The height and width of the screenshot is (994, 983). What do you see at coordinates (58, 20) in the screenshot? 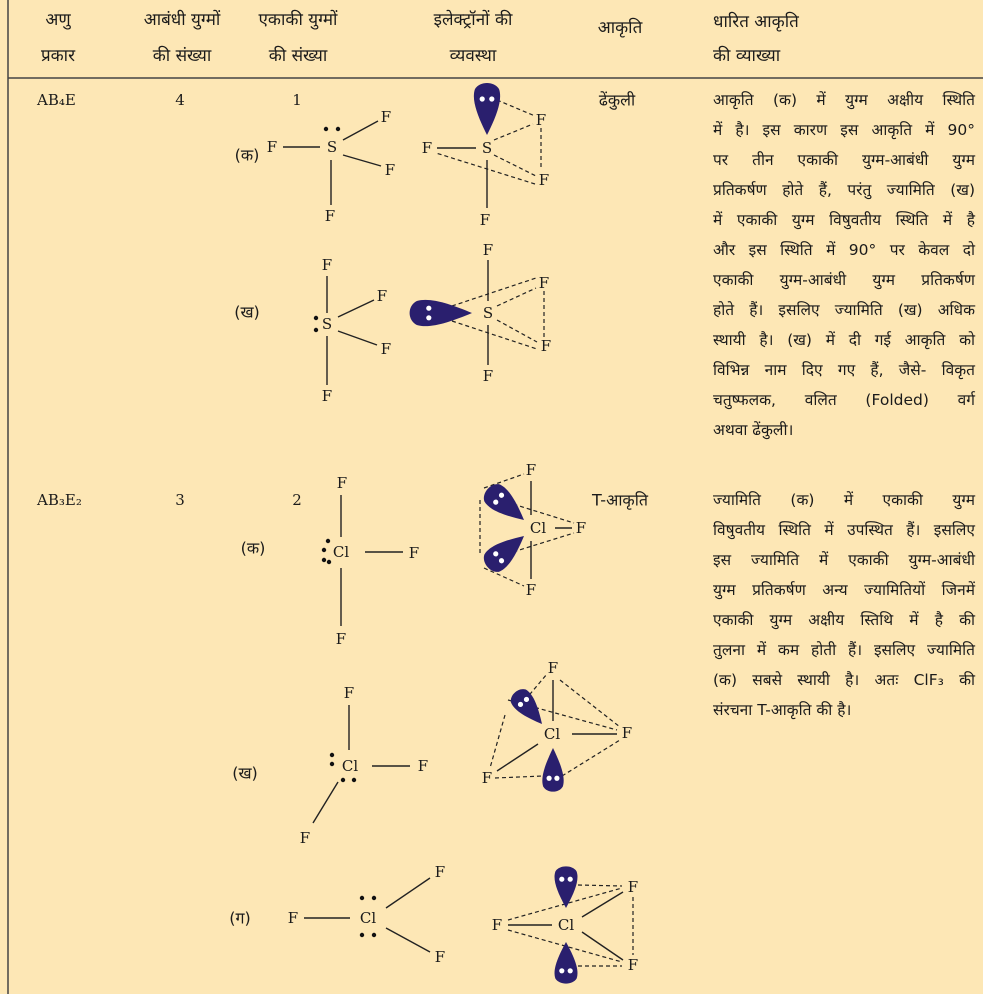
I see `header-cell: अणु` at bounding box center [58, 20].